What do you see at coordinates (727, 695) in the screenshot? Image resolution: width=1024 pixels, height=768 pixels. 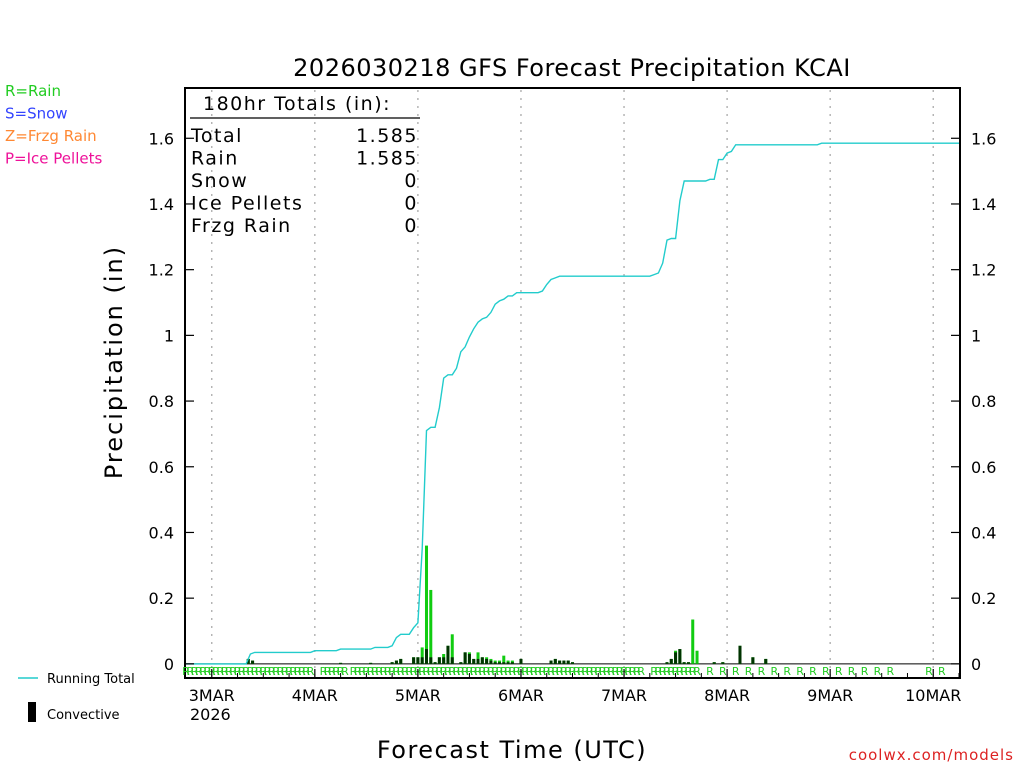 I see `x-tick-label: 8MAR` at bounding box center [727, 695].